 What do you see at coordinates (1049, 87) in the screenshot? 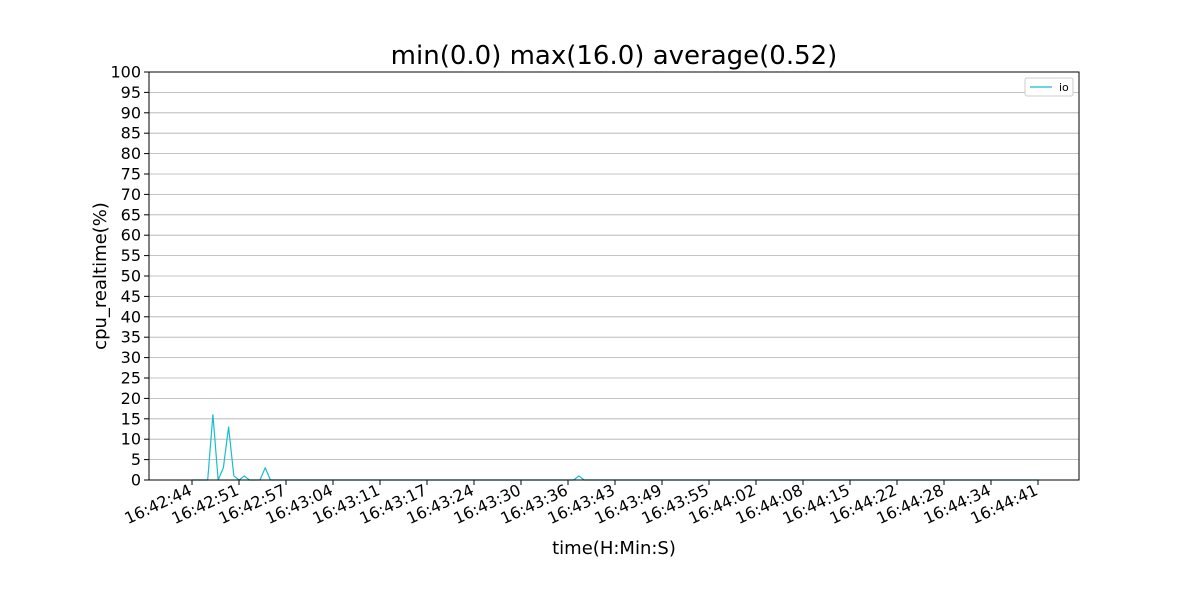
I see `legend: io` at bounding box center [1049, 87].